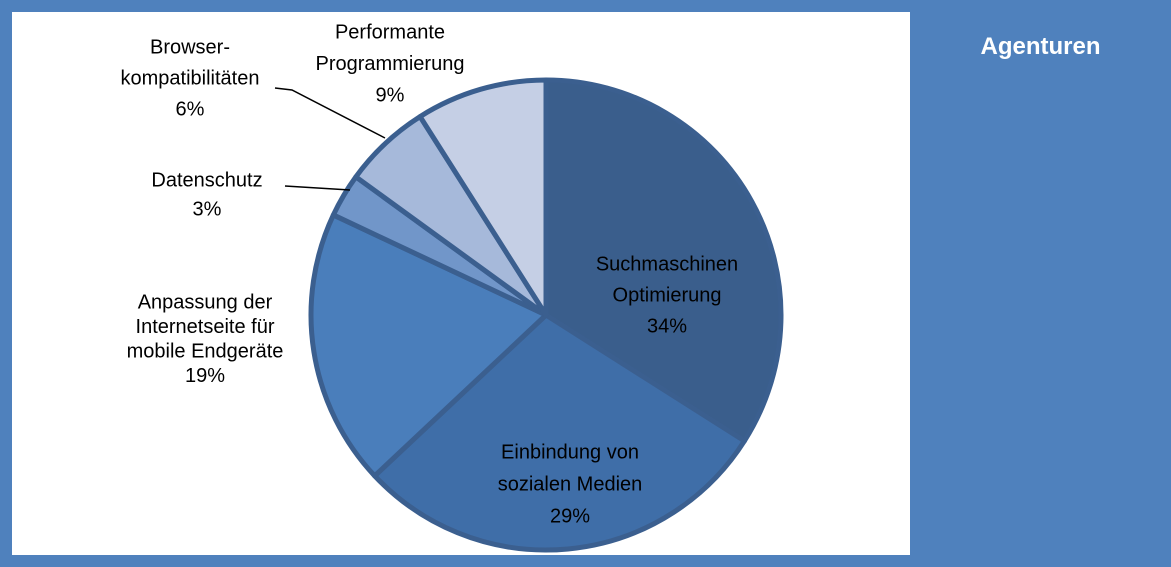  I want to click on value-label: 3%, so click(207, 209).